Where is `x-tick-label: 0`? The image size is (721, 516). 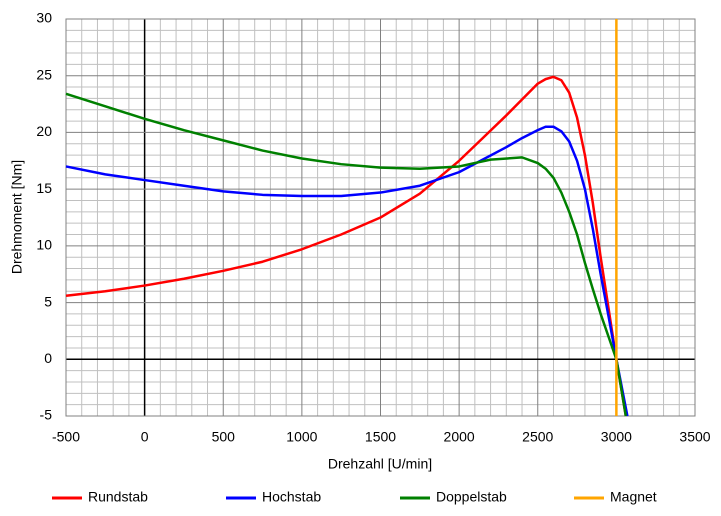
x-tick-label: 0 is located at coordinates (145, 437).